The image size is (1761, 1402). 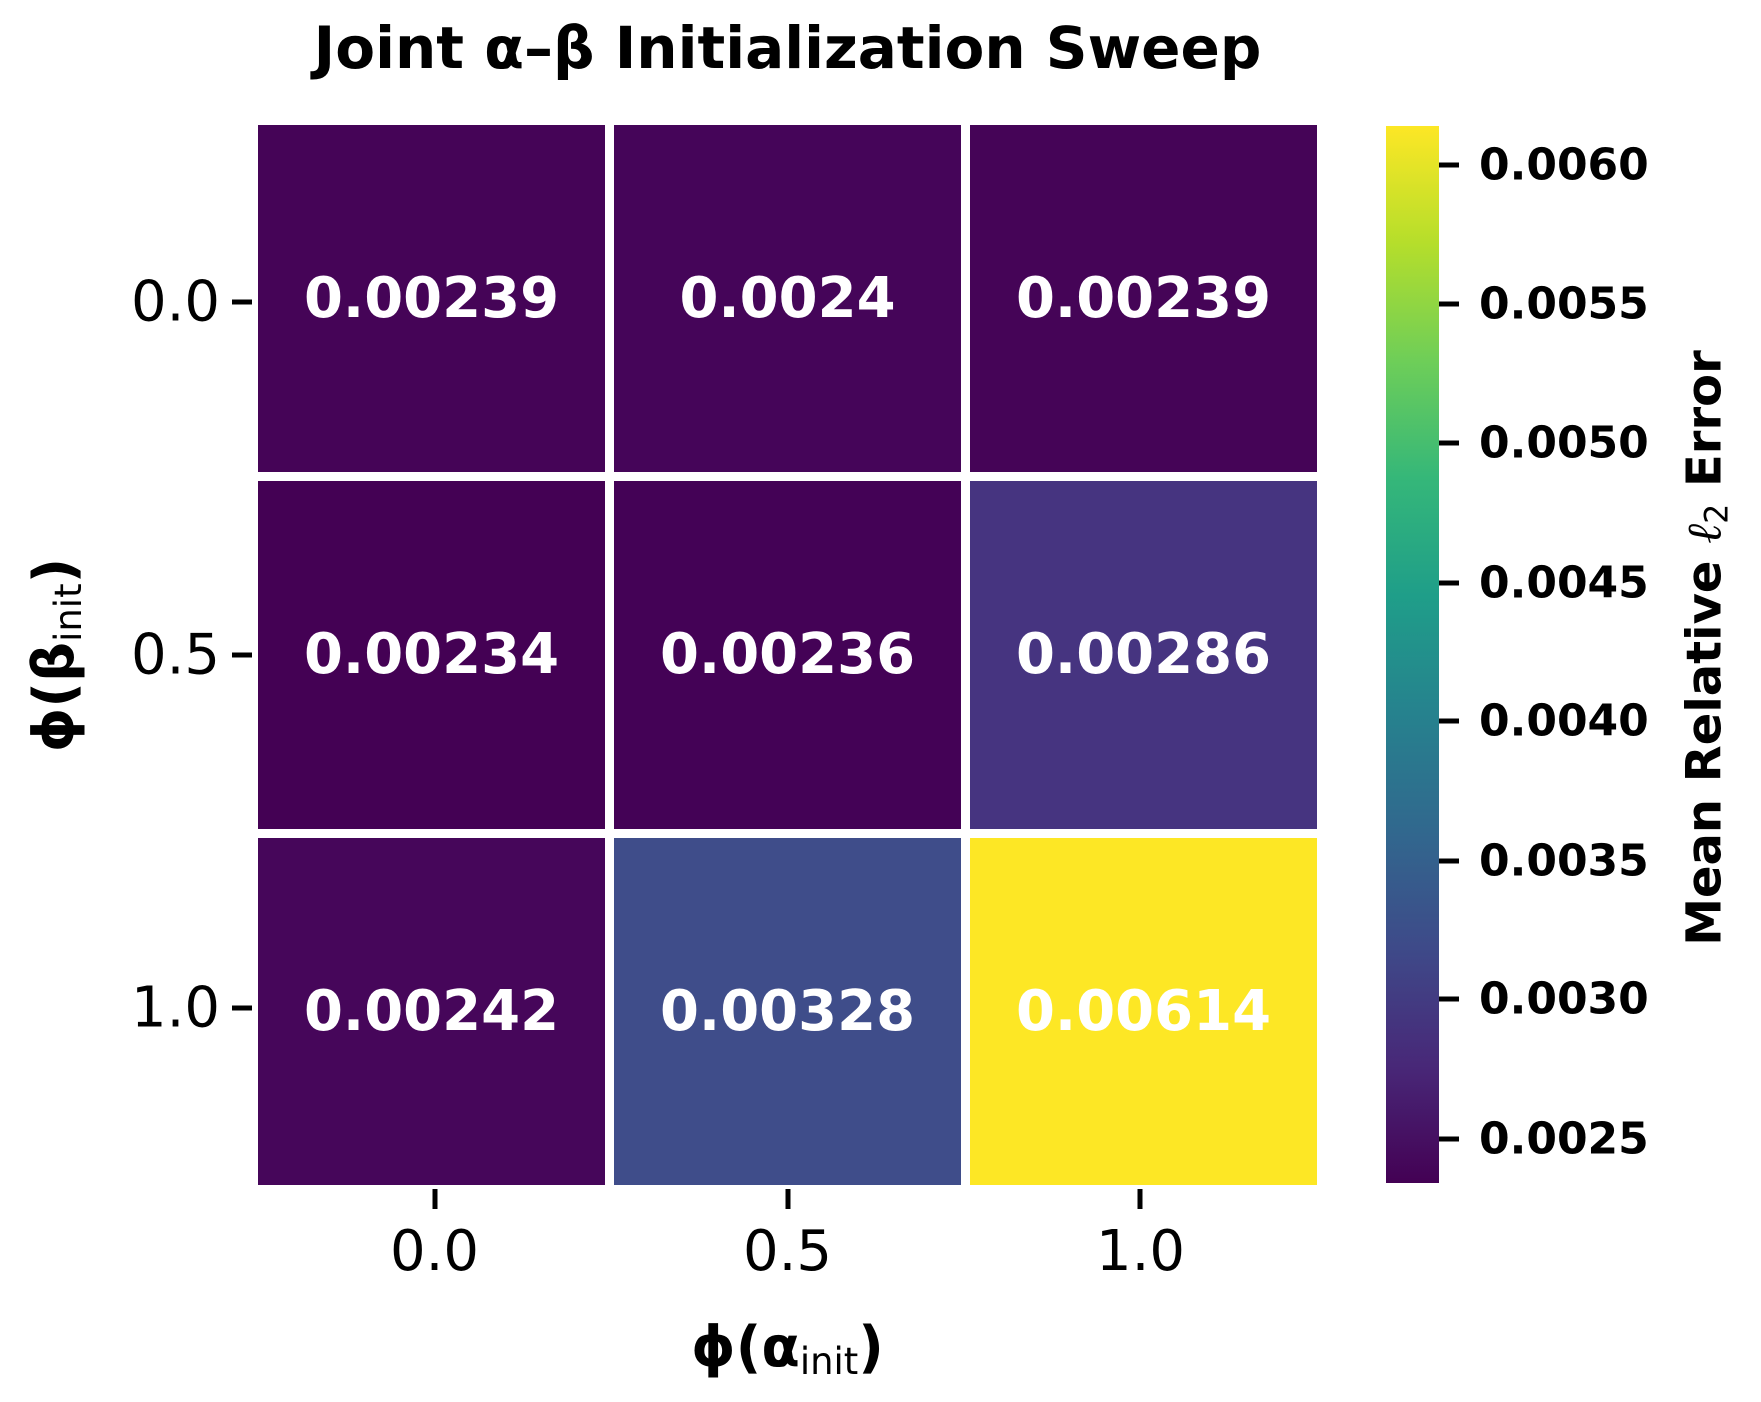 I want to click on cell-value: 0.00328, so click(x=787, y=1011).